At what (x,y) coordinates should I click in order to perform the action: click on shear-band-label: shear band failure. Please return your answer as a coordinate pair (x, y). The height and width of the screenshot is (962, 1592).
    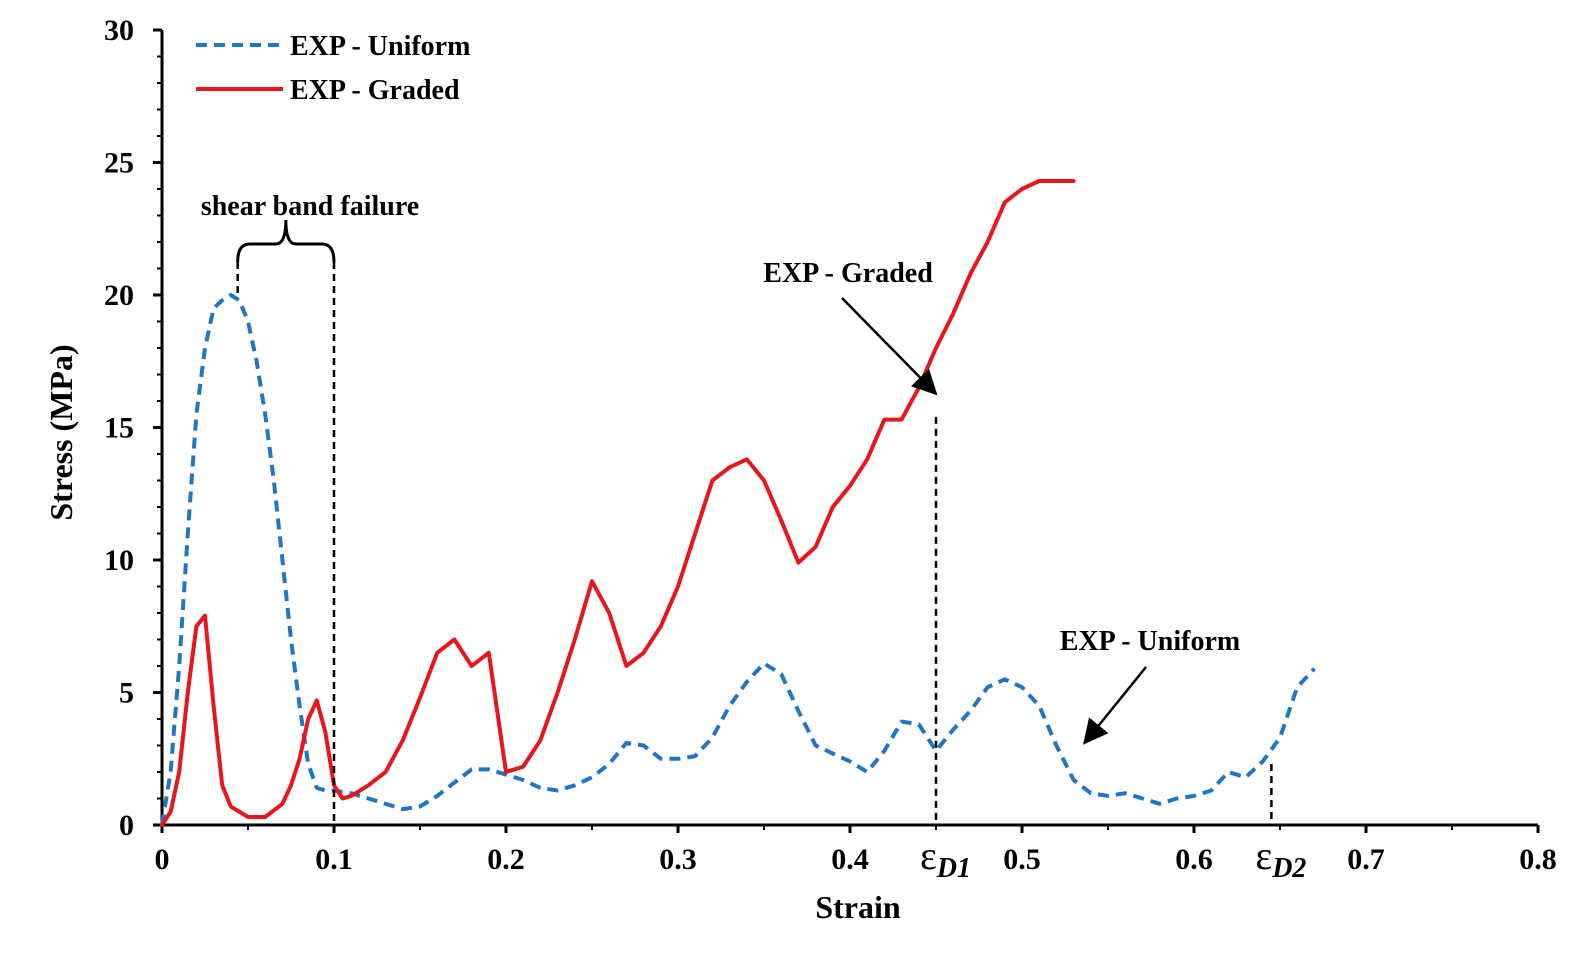
    Looking at the image, I should click on (310, 206).